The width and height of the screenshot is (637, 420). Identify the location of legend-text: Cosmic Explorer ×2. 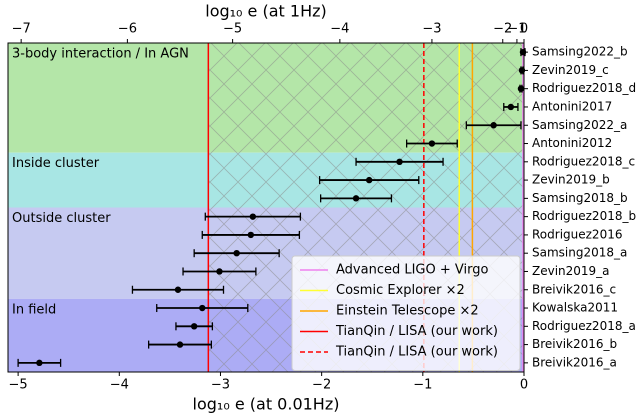
(400, 290).